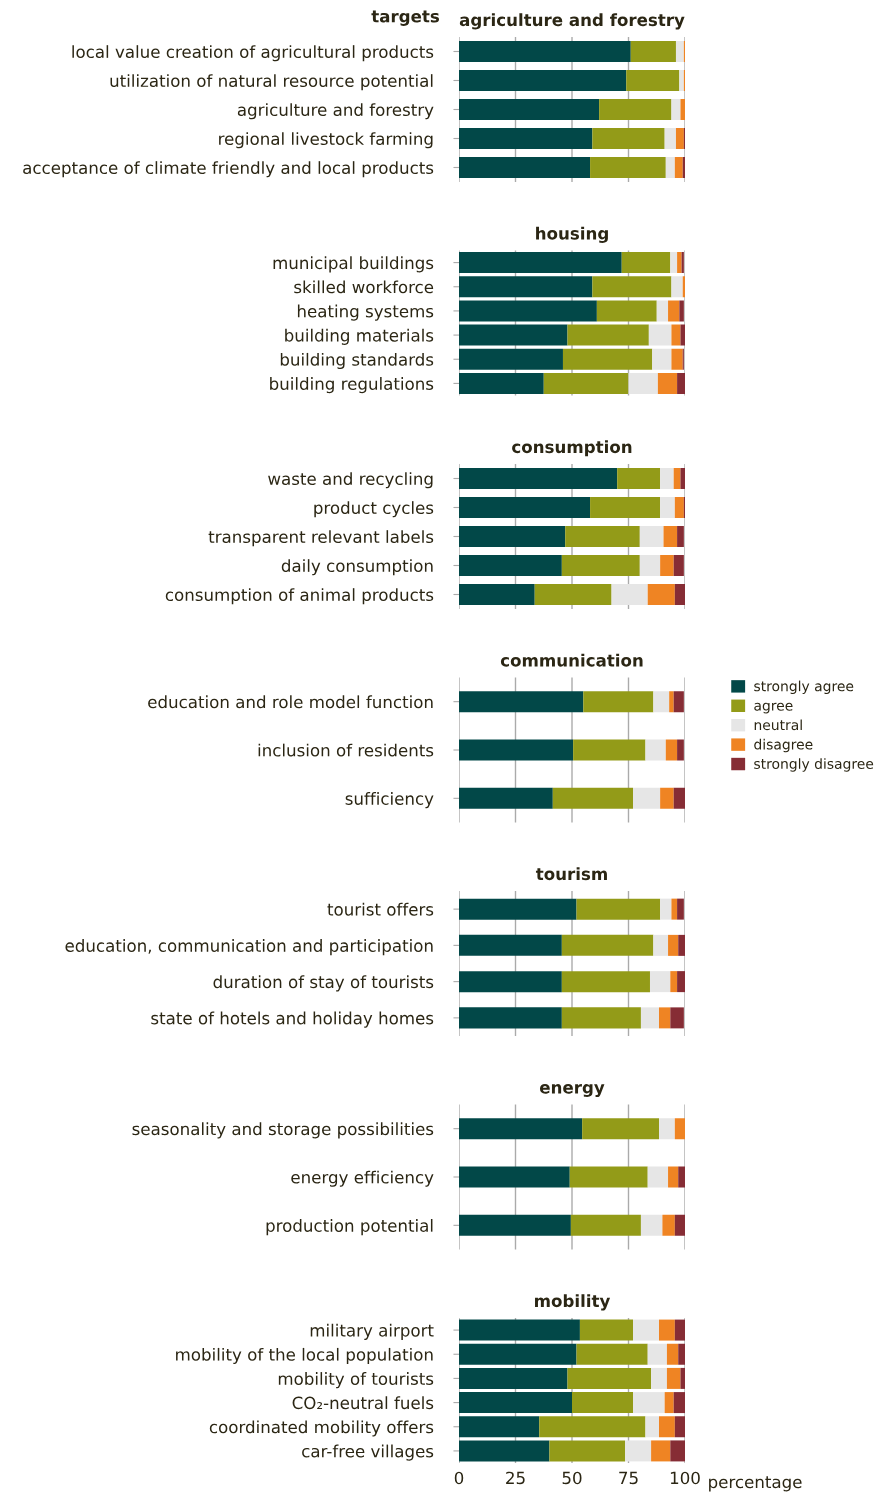  I want to click on y-tick-label: acceptance of climate friendly and local products, so click(228, 169).